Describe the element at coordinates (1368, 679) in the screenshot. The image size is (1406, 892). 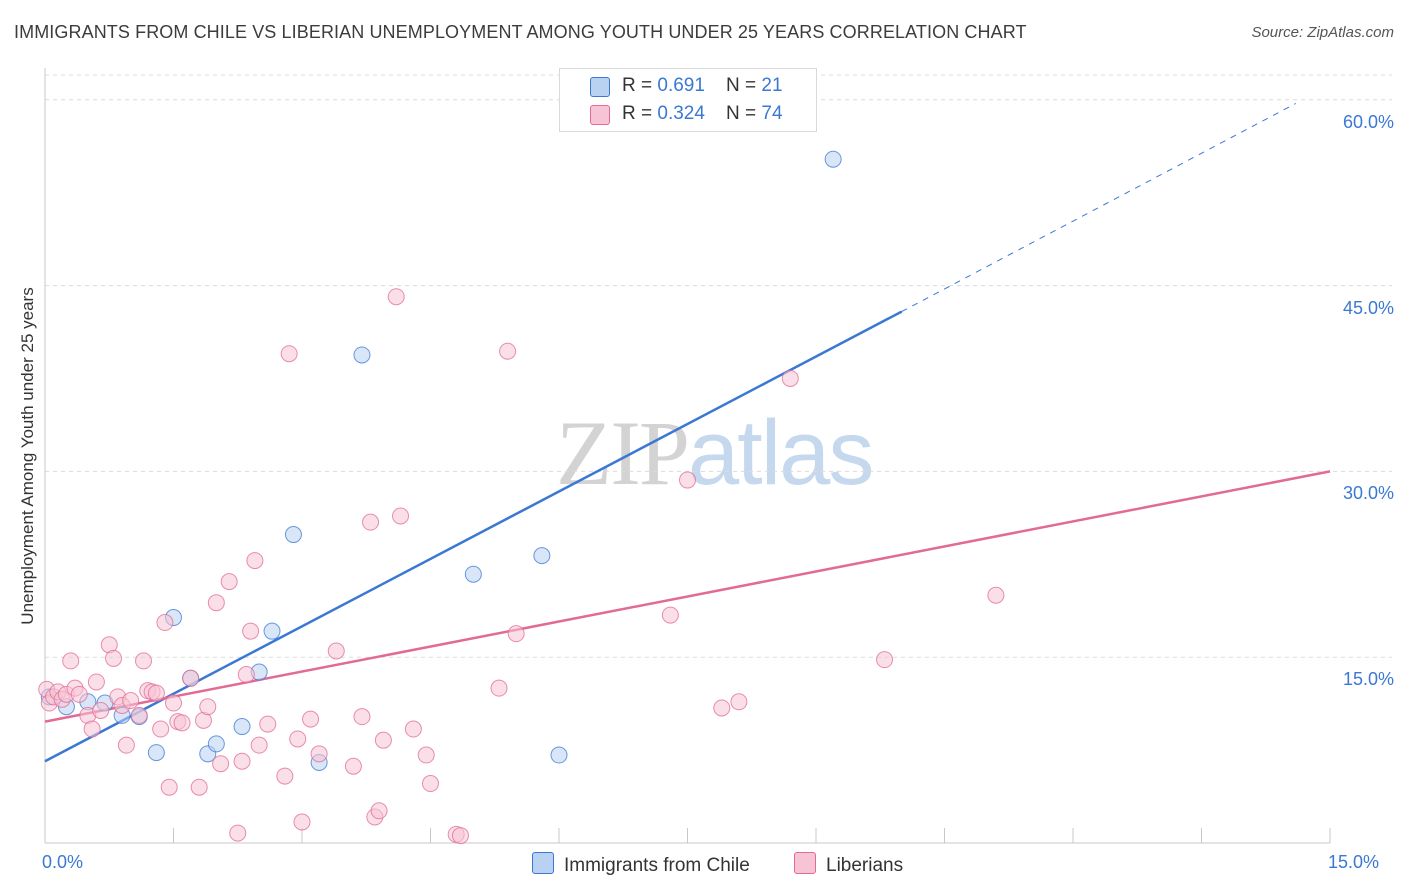
I see `y-tick-label-0: 15.0%` at that location.